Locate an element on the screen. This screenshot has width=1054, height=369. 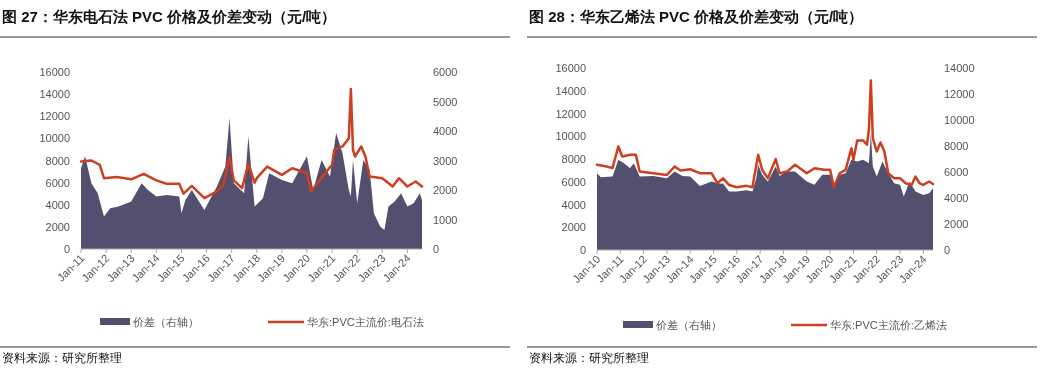
y2-tick-label: 5000 is located at coordinates (445, 101).